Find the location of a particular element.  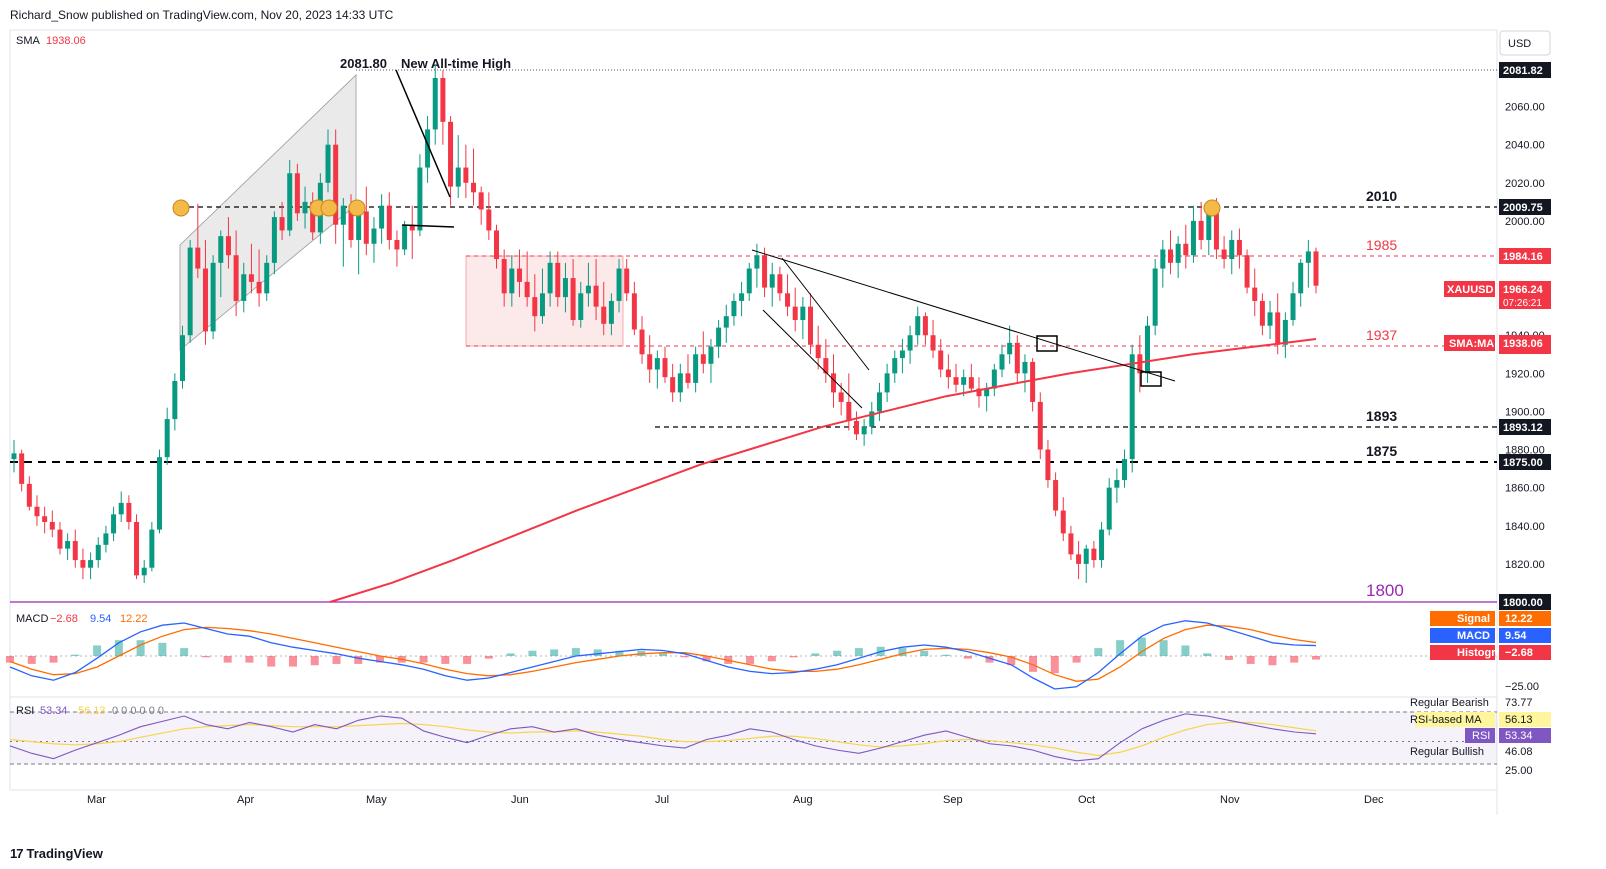

price-tick: 1900.00 is located at coordinates (1525, 412).